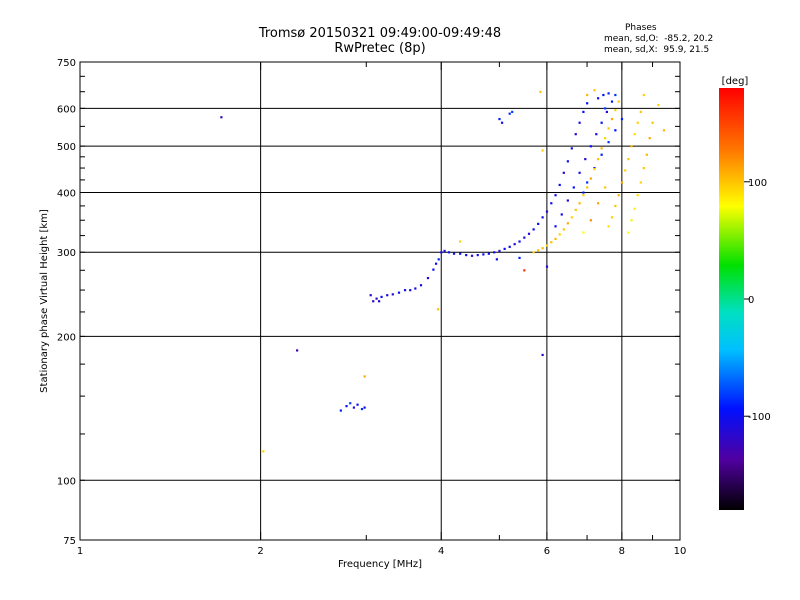  I want to click on chart-title-line-2: RwPretec (8p), so click(380, 48).